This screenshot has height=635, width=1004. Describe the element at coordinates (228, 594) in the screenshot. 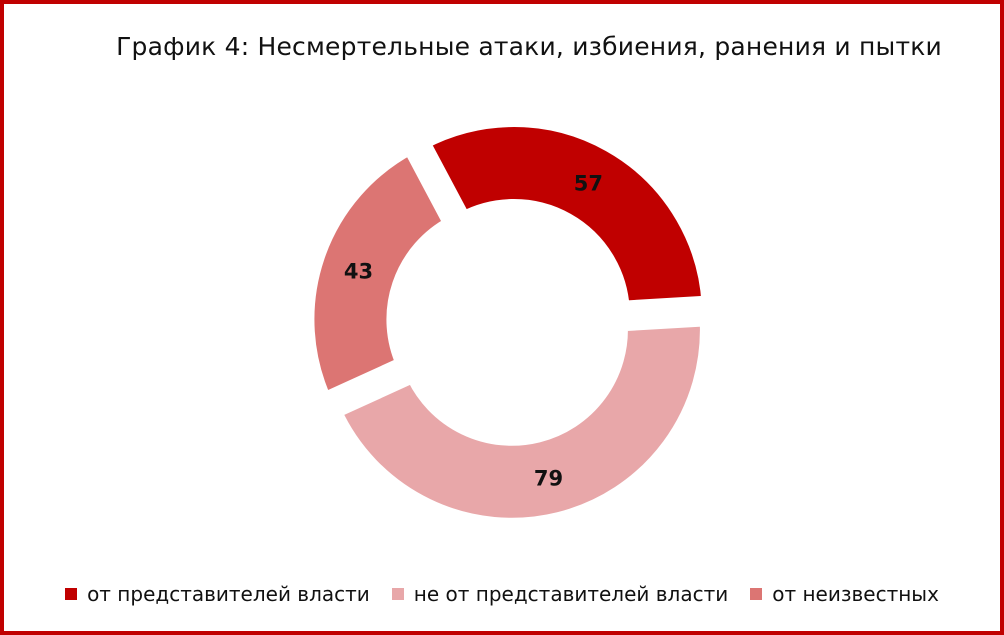

I see `legend-label: от представителей власти` at that location.